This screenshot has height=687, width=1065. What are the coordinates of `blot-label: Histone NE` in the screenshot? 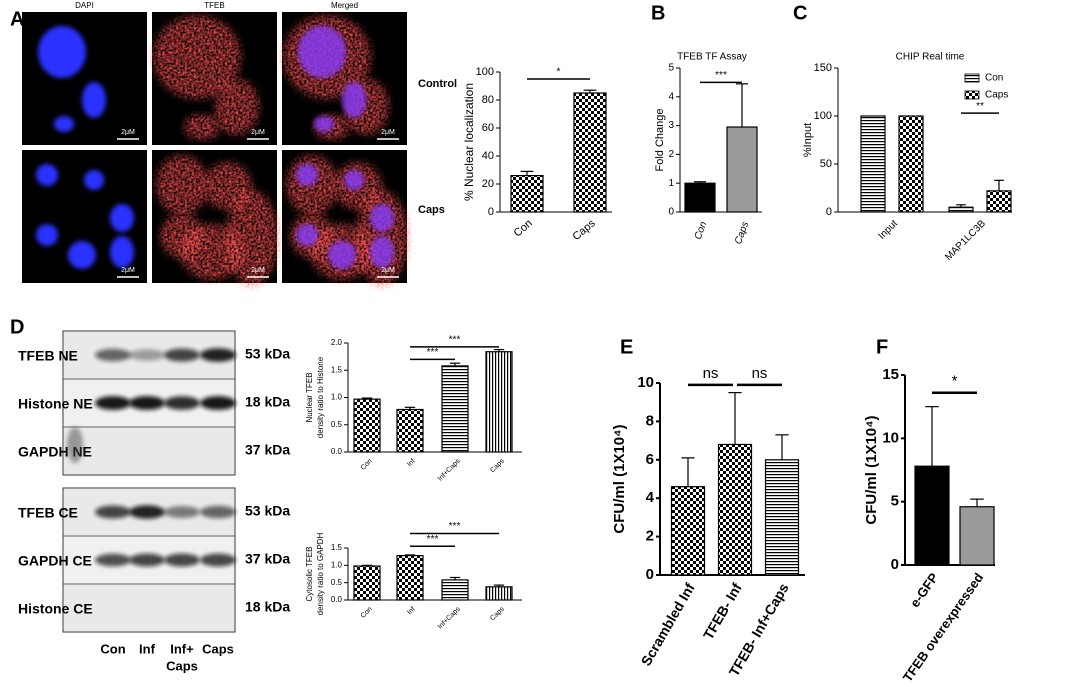 It's located at (55, 404).